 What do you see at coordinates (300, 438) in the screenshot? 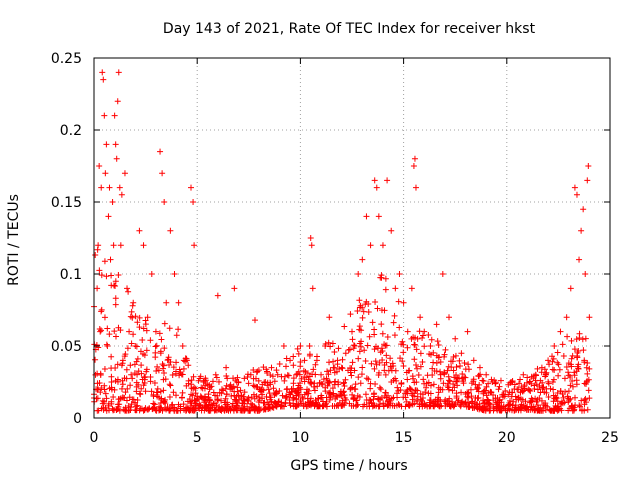
I see `x-tick-label: 10` at bounding box center [300, 438].